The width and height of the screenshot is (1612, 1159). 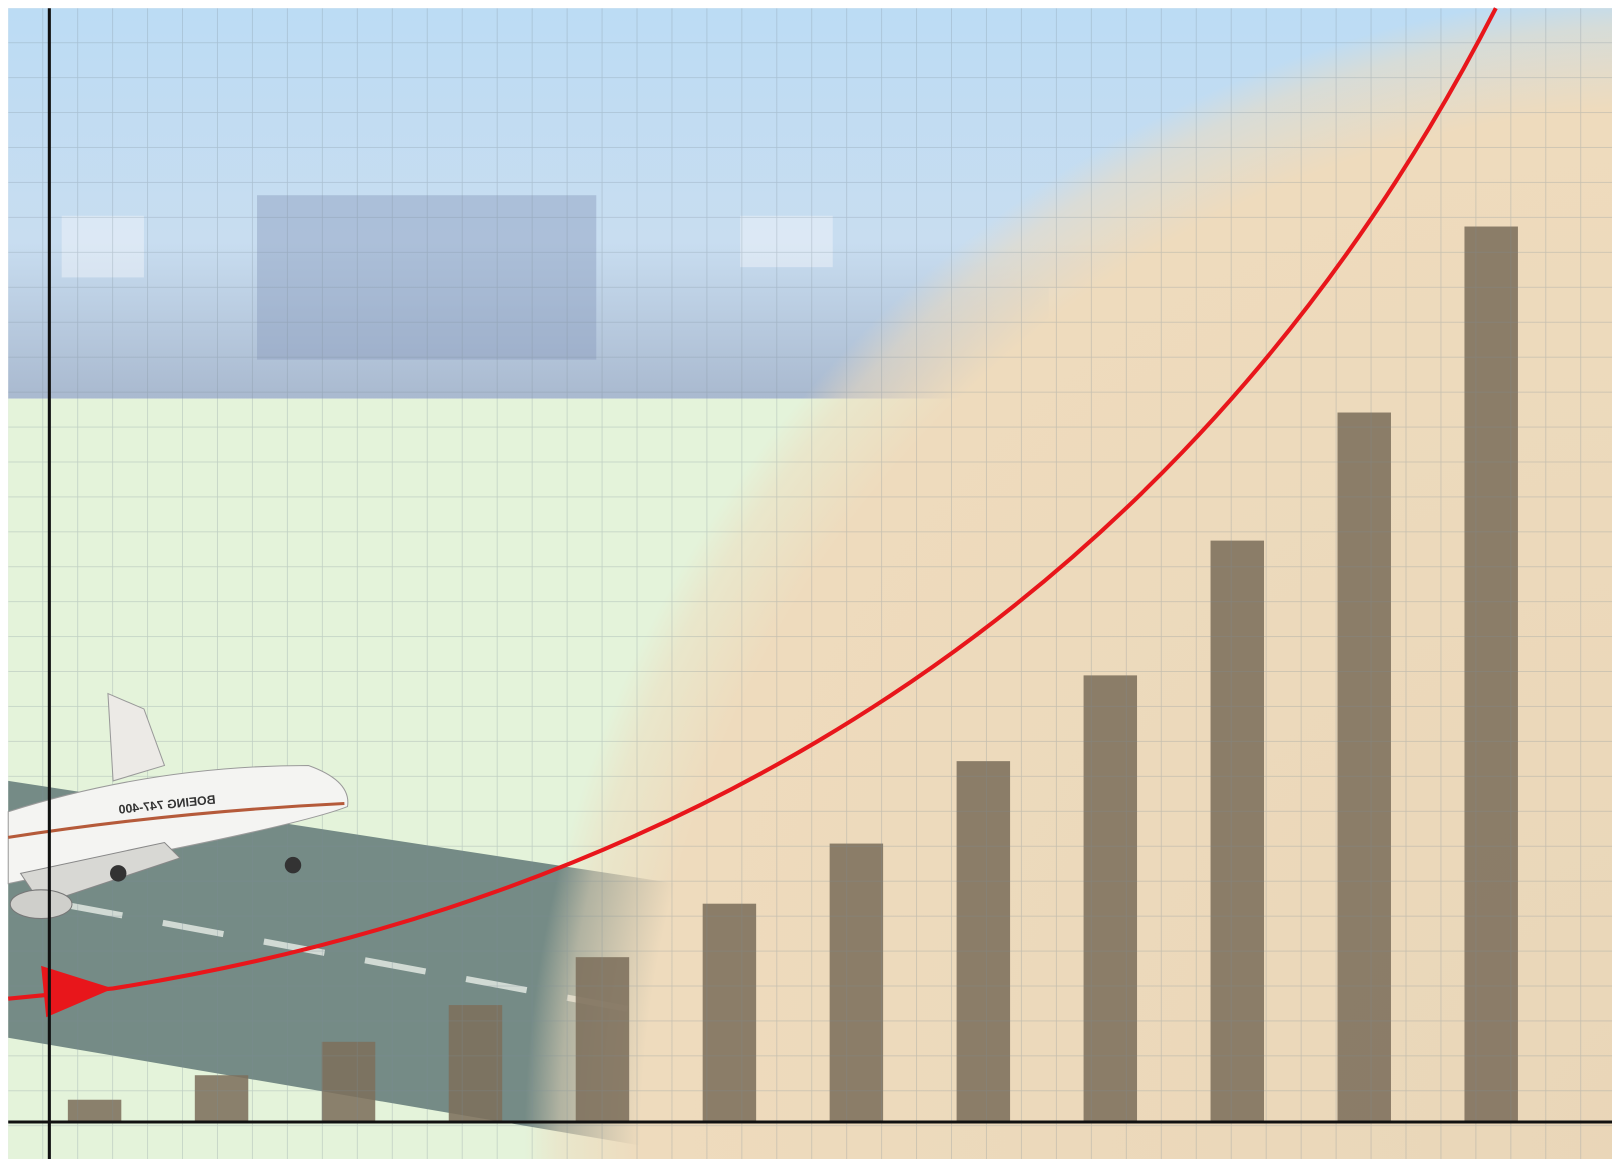 What do you see at coordinates (77, 991) in the screenshot?
I see `trend-arrow` at bounding box center [77, 991].